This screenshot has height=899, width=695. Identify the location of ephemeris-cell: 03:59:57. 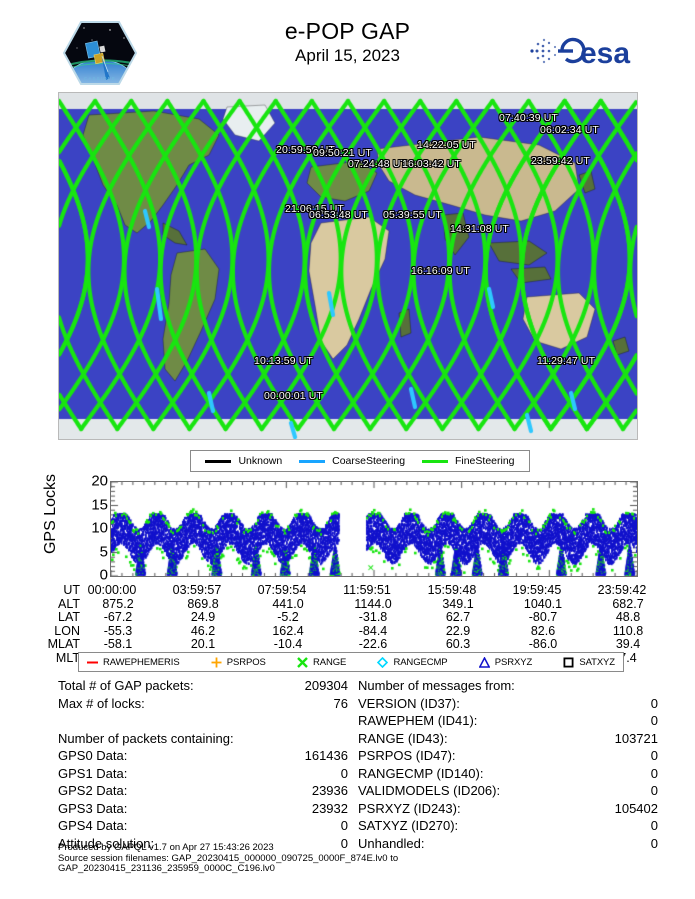
(197, 590).